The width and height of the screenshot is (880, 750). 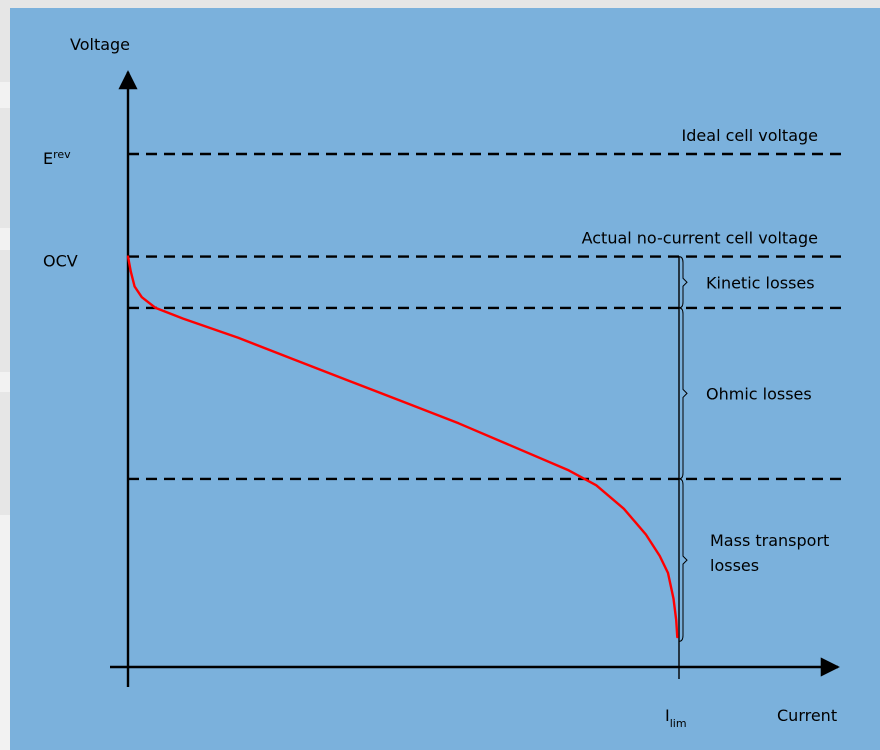 I want to click on reference-line-label: Actual no-current cell voltage, so click(x=700, y=238).